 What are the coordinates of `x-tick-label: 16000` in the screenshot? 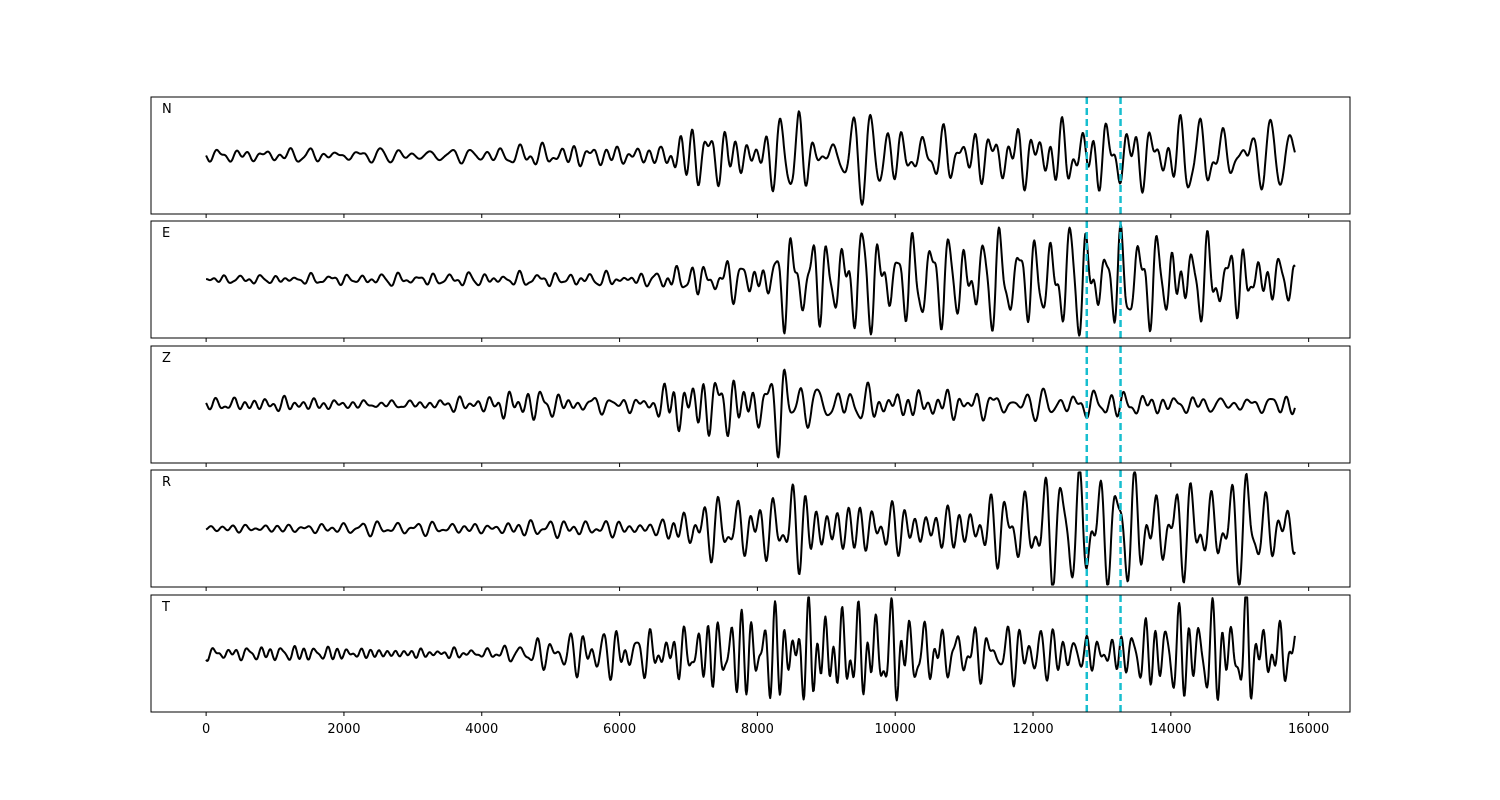 It's located at (1308, 729).